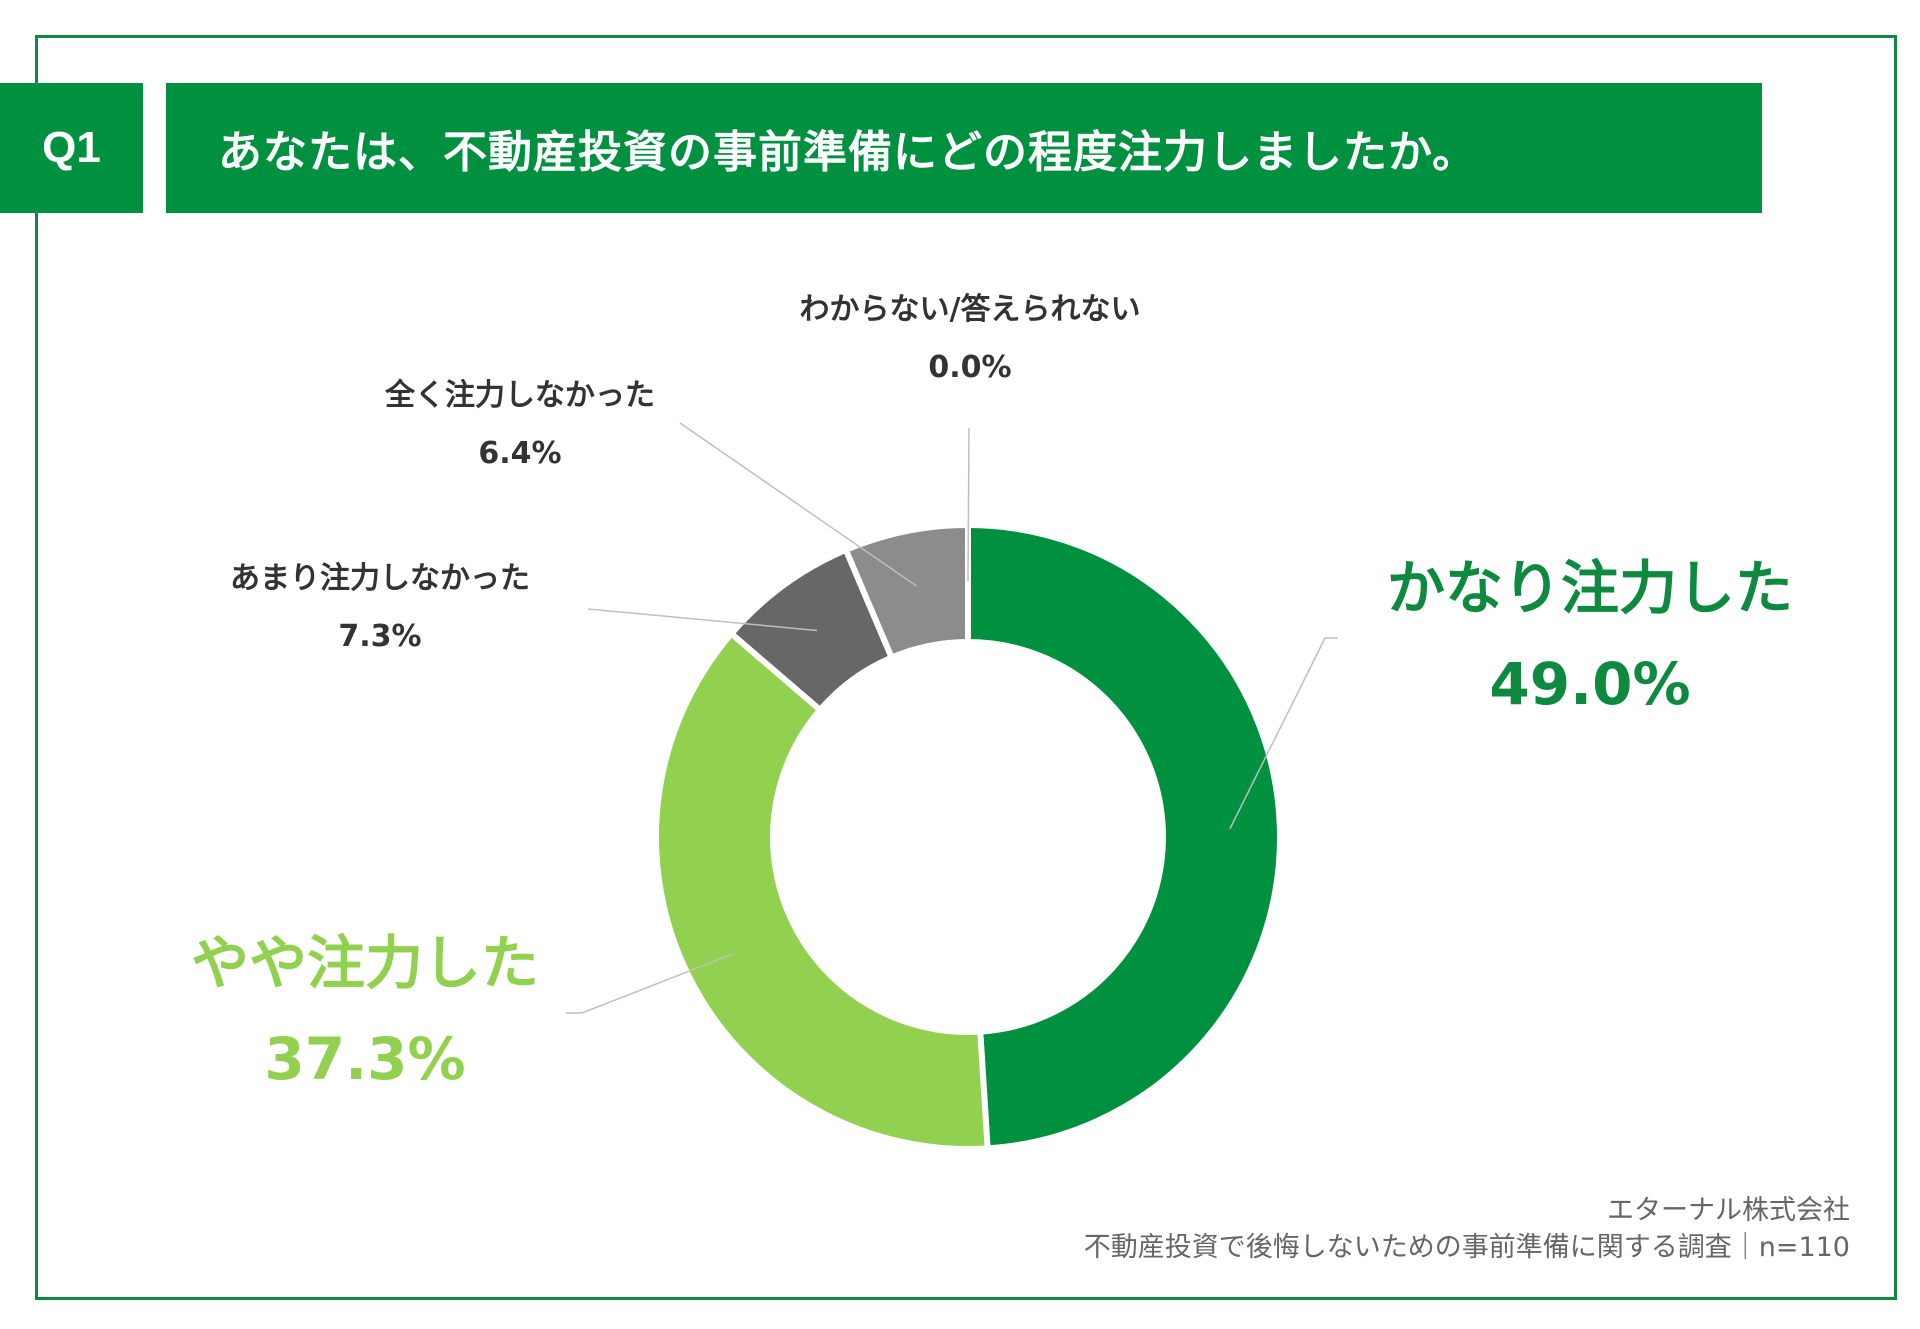 The height and width of the screenshot is (1329, 1920). Describe the element at coordinates (964, 148) in the screenshot. I see `question-title: あなたは、不動産投資の事前準備にどの程度注力しましたか。` at that location.